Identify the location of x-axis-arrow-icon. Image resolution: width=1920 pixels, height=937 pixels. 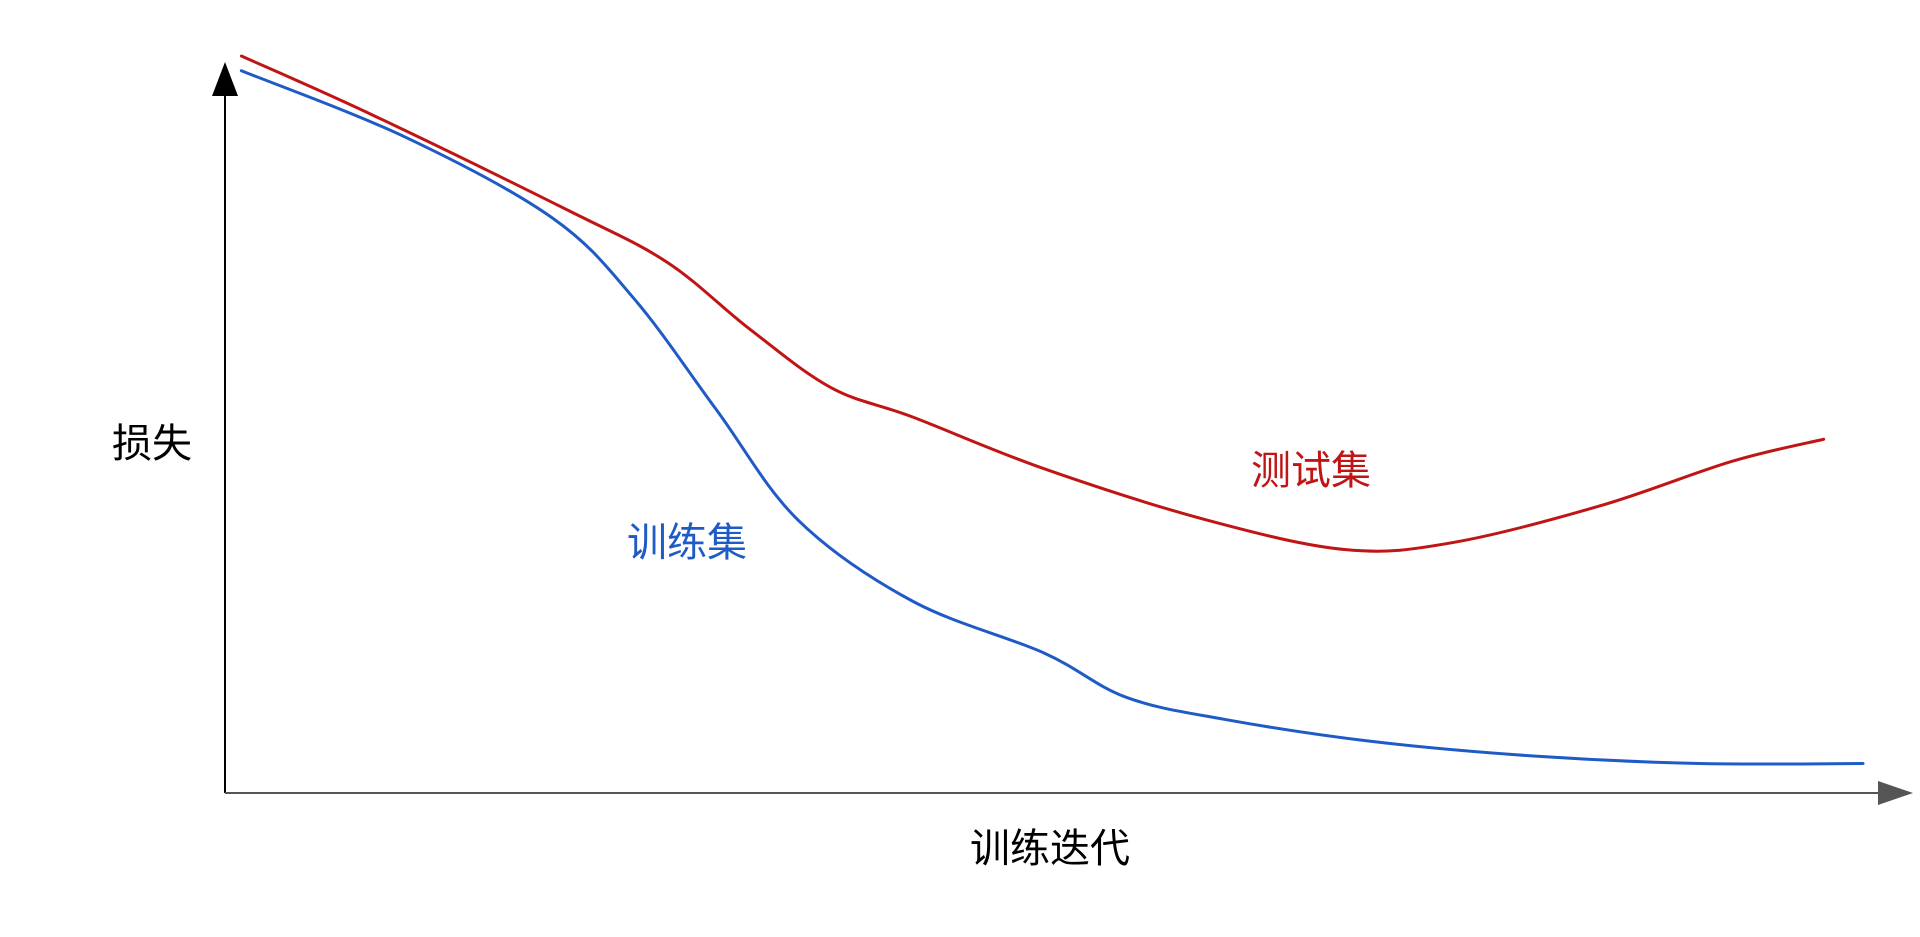
(1895, 793).